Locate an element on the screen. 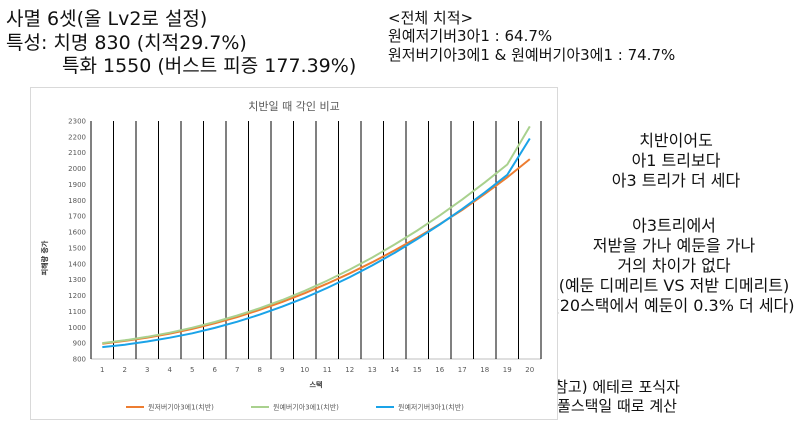 Image resolution: width=800 pixels, height=427 pixels. x-tick-label: 17 is located at coordinates (462, 370).